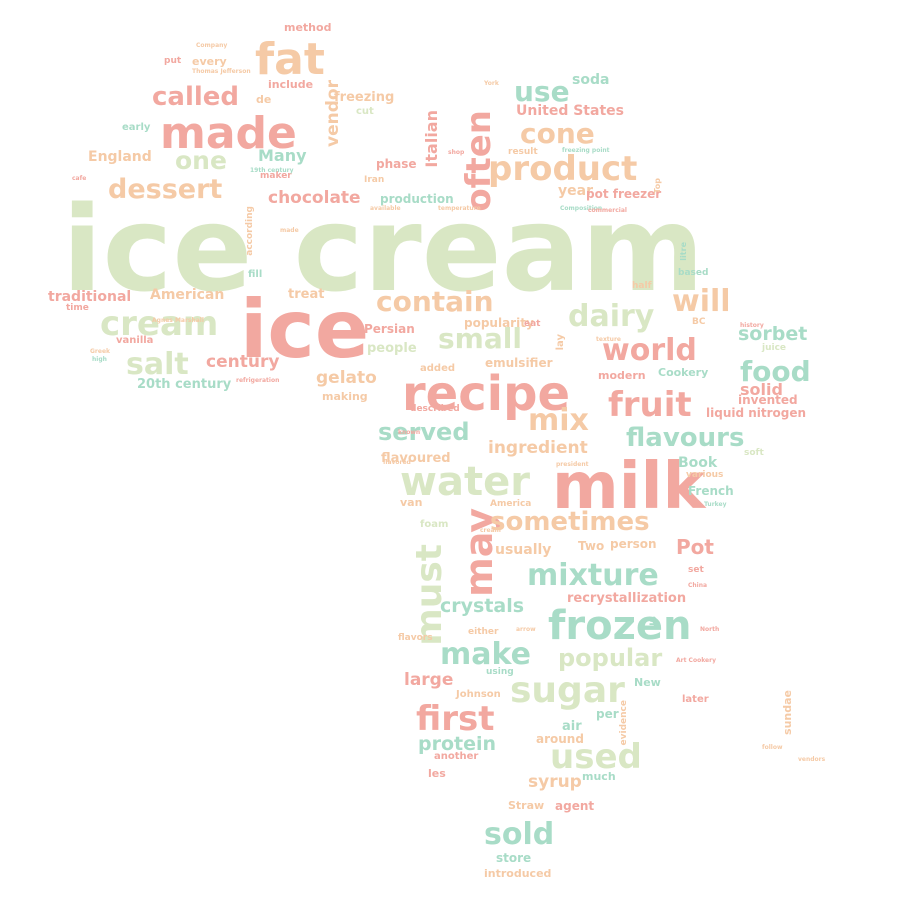 This screenshot has height=906, width=905. What do you see at coordinates (586, 150) in the screenshot?
I see `word-135: freezing point` at bounding box center [586, 150].